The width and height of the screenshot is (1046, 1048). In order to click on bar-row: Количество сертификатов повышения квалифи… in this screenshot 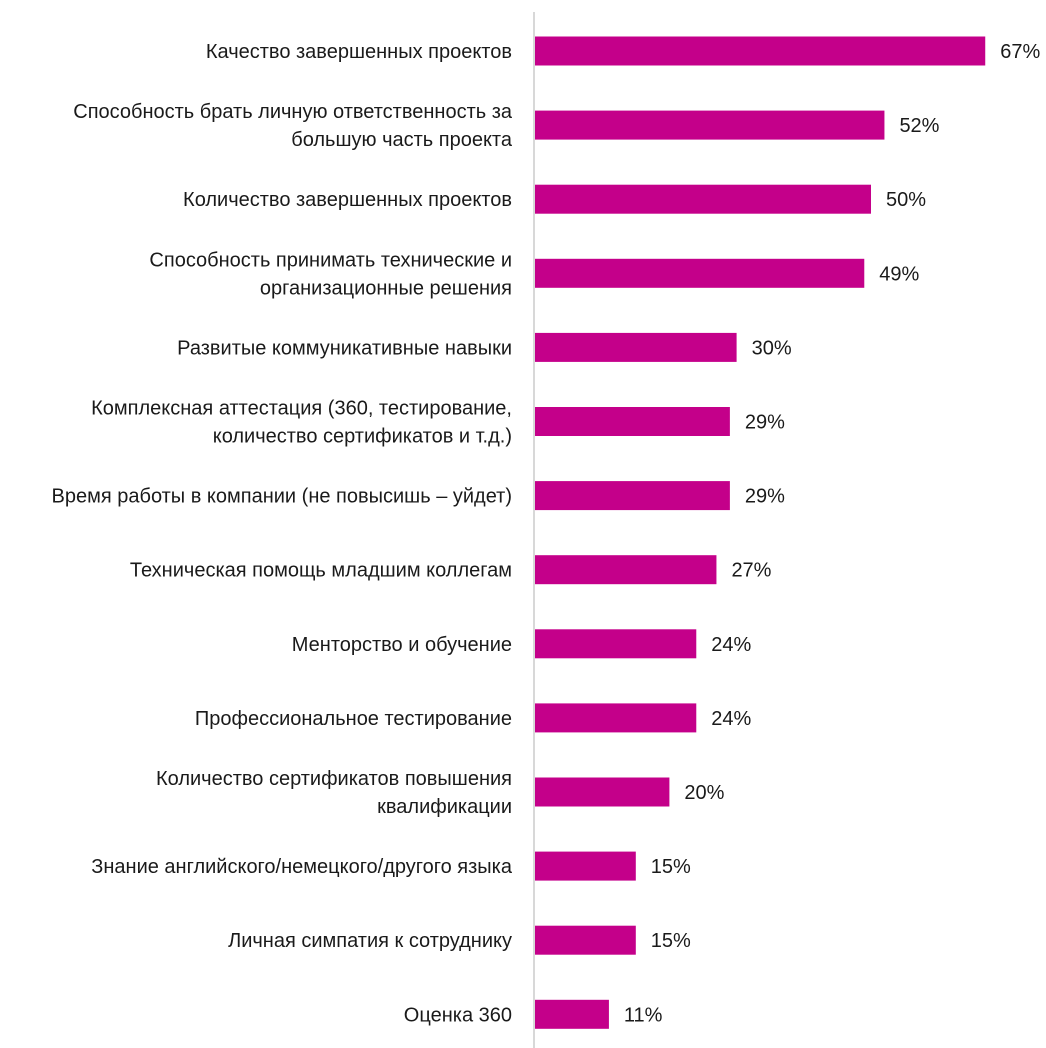, I will do `click(440, 793)`.